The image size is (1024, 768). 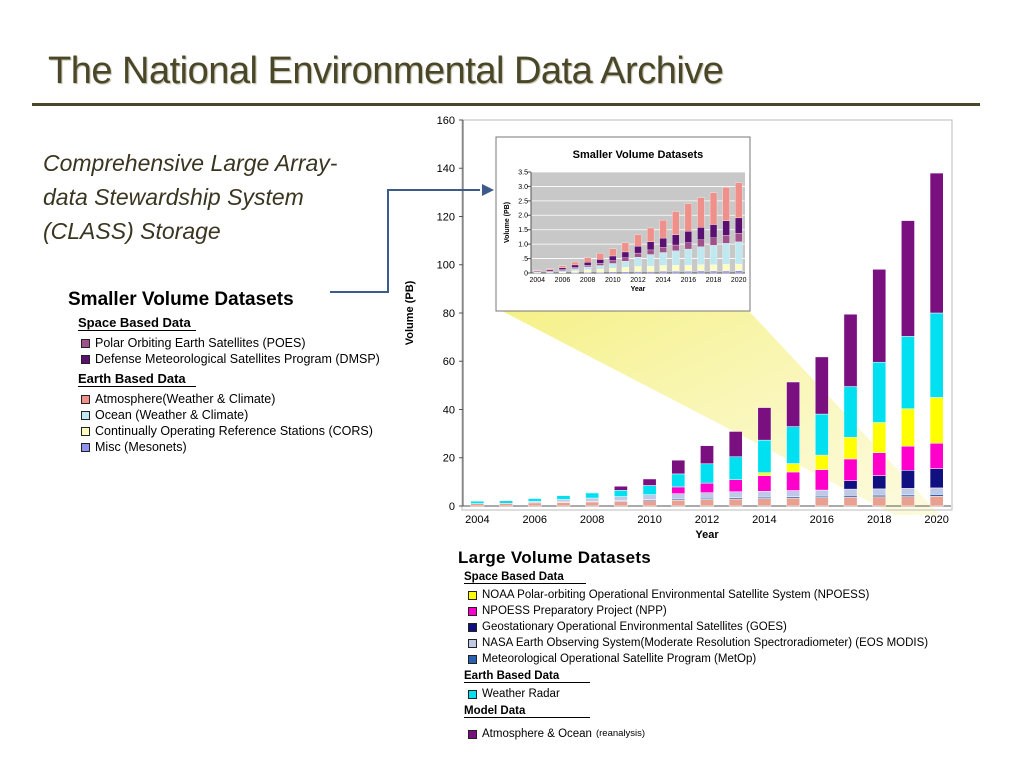 What do you see at coordinates (200, 343) in the screenshot?
I see `legend-item-label: Polar Orbiting Earth Satellites (POES)` at bounding box center [200, 343].